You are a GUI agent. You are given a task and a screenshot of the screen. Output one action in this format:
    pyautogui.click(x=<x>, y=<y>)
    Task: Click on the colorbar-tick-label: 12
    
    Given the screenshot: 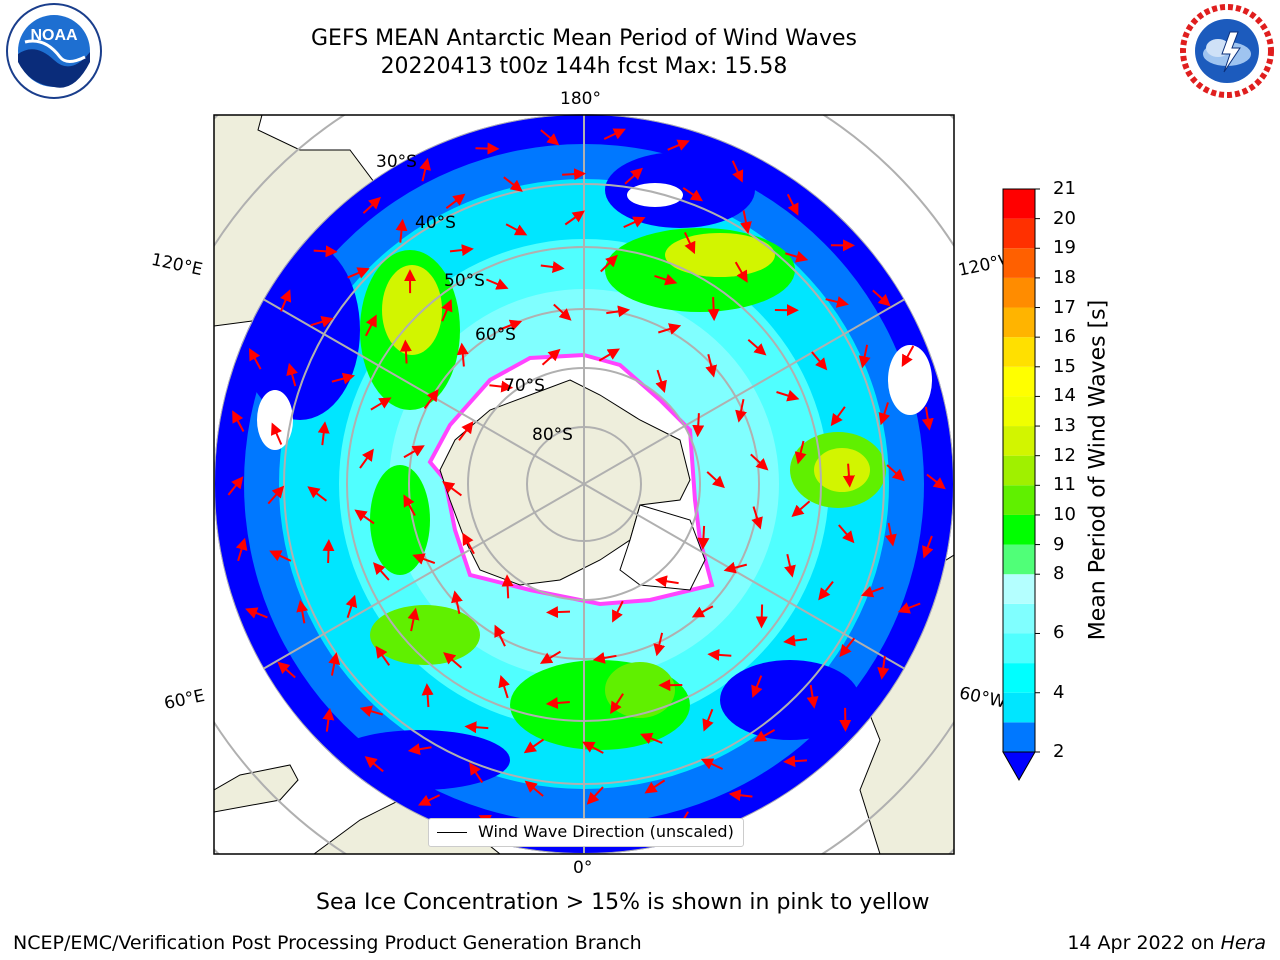 What is the action you would take?
    pyautogui.click(x=1064, y=455)
    